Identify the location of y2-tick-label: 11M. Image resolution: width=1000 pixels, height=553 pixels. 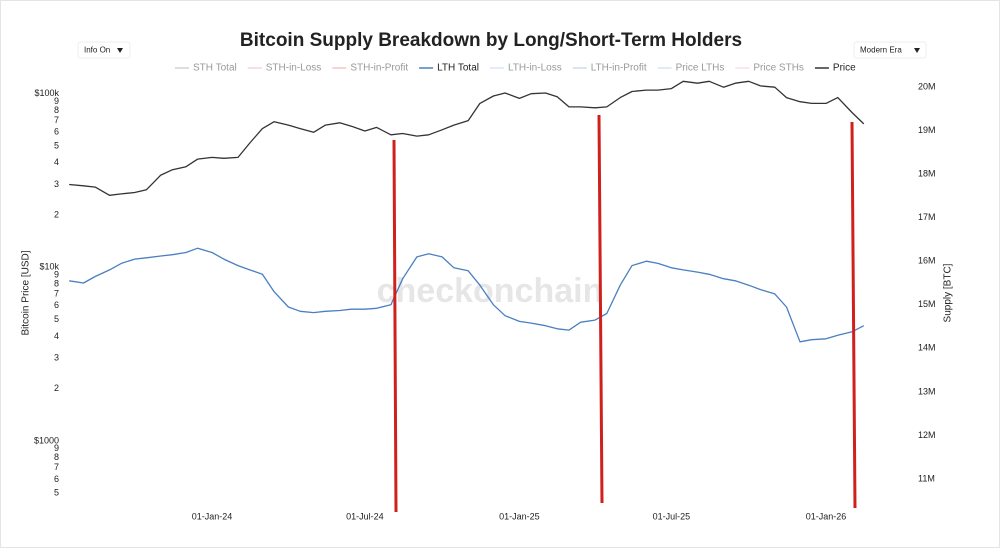
(926, 478).